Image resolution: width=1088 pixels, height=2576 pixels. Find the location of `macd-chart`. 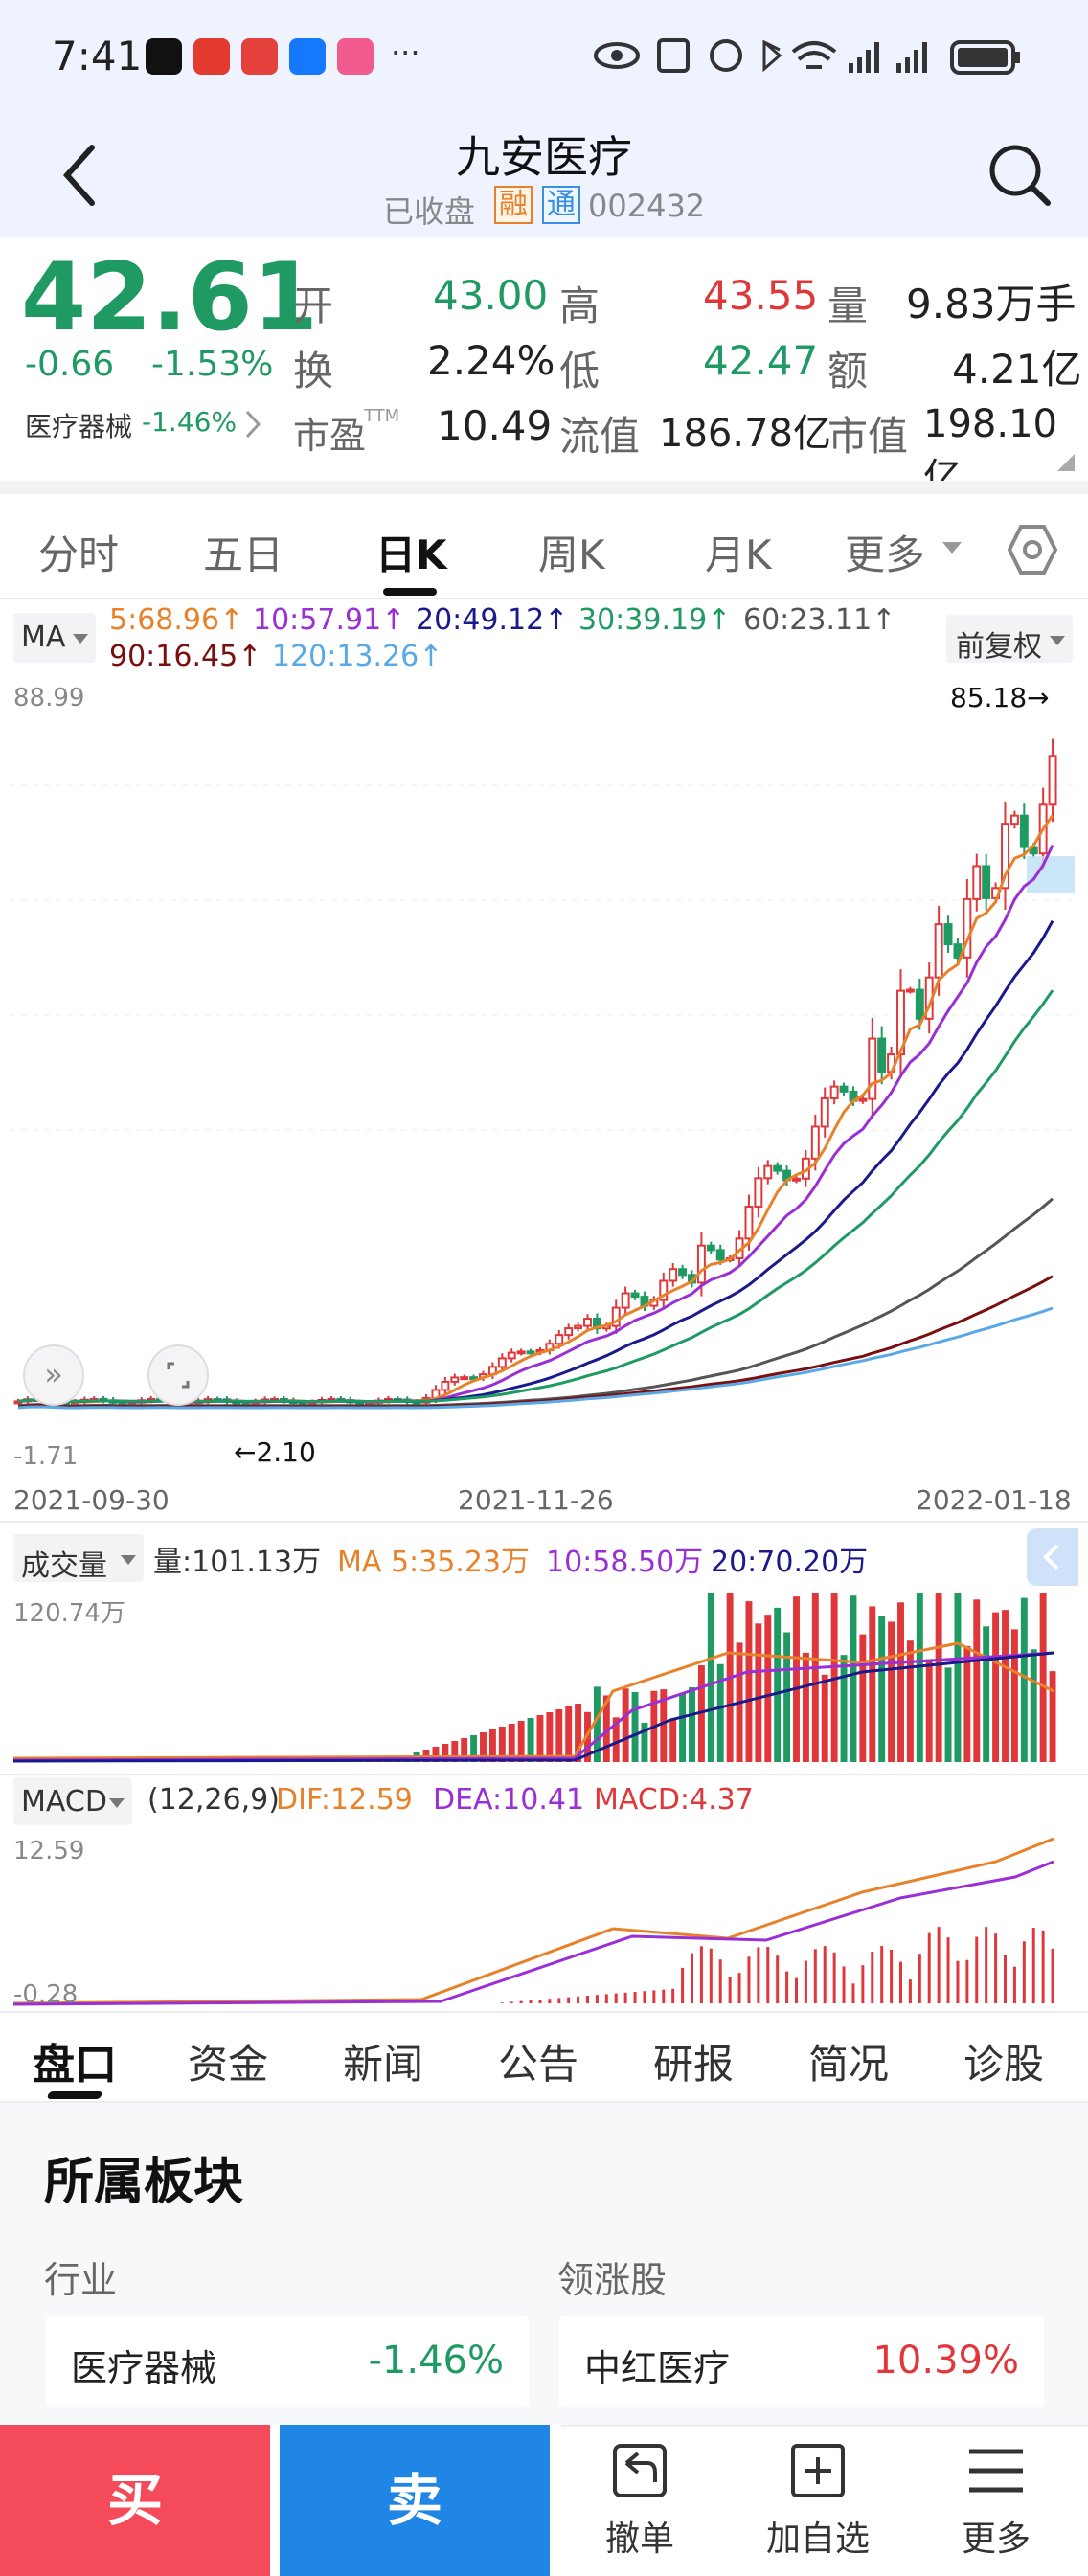

macd-chart is located at coordinates (544, 1917).